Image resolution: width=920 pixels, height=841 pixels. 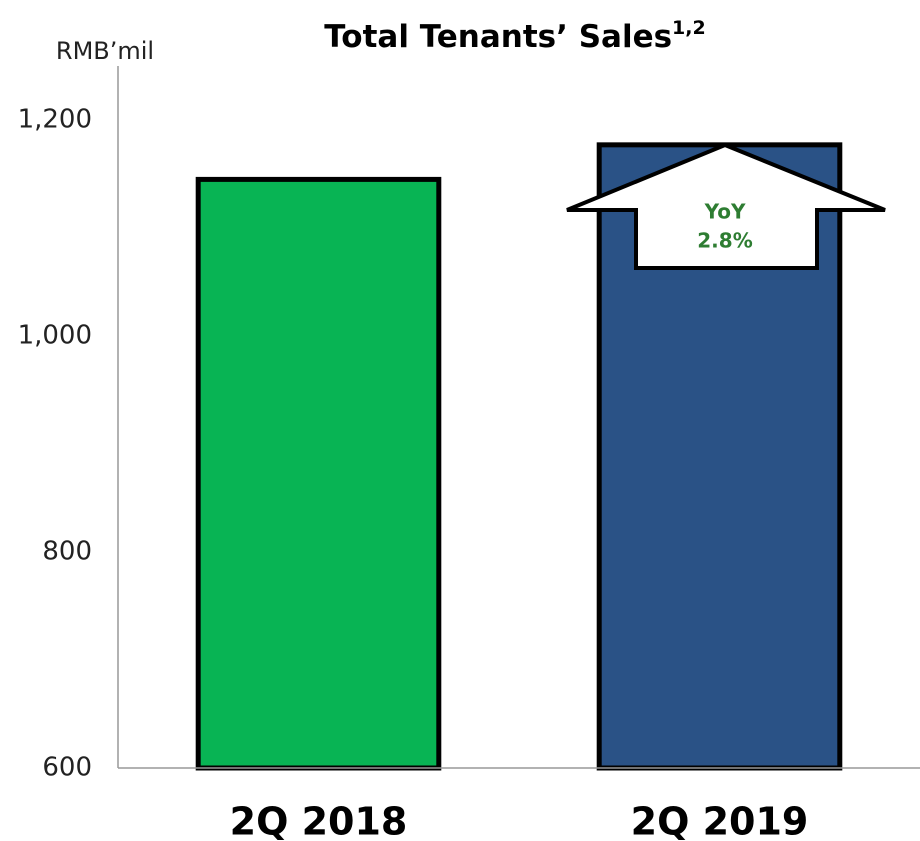 What do you see at coordinates (55, 120) in the screenshot?
I see `y-tick-label: 1,200` at bounding box center [55, 120].